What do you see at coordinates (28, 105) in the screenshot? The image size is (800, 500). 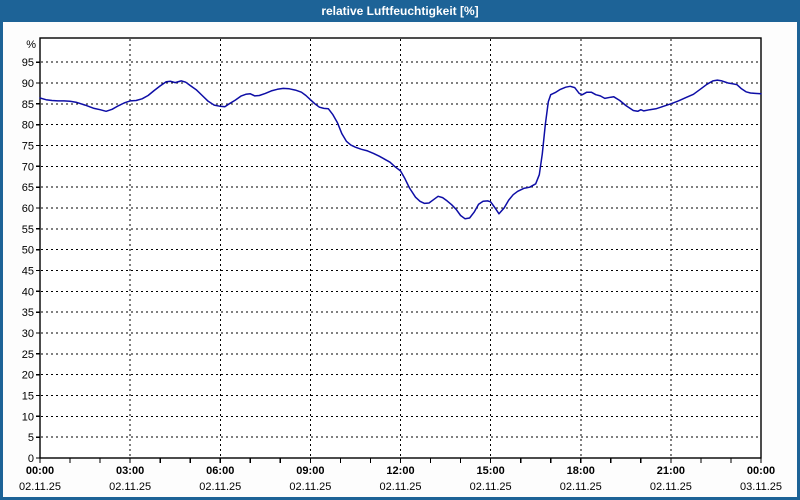 I see `y-tick-label: 85` at bounding box center [28, 105].